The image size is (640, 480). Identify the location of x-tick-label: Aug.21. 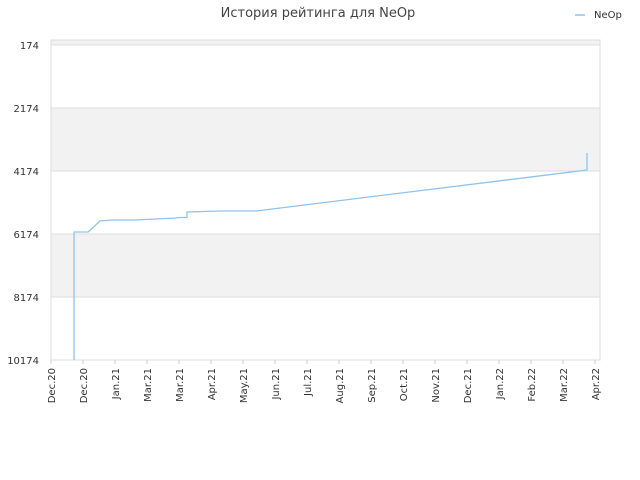
(340, 385).